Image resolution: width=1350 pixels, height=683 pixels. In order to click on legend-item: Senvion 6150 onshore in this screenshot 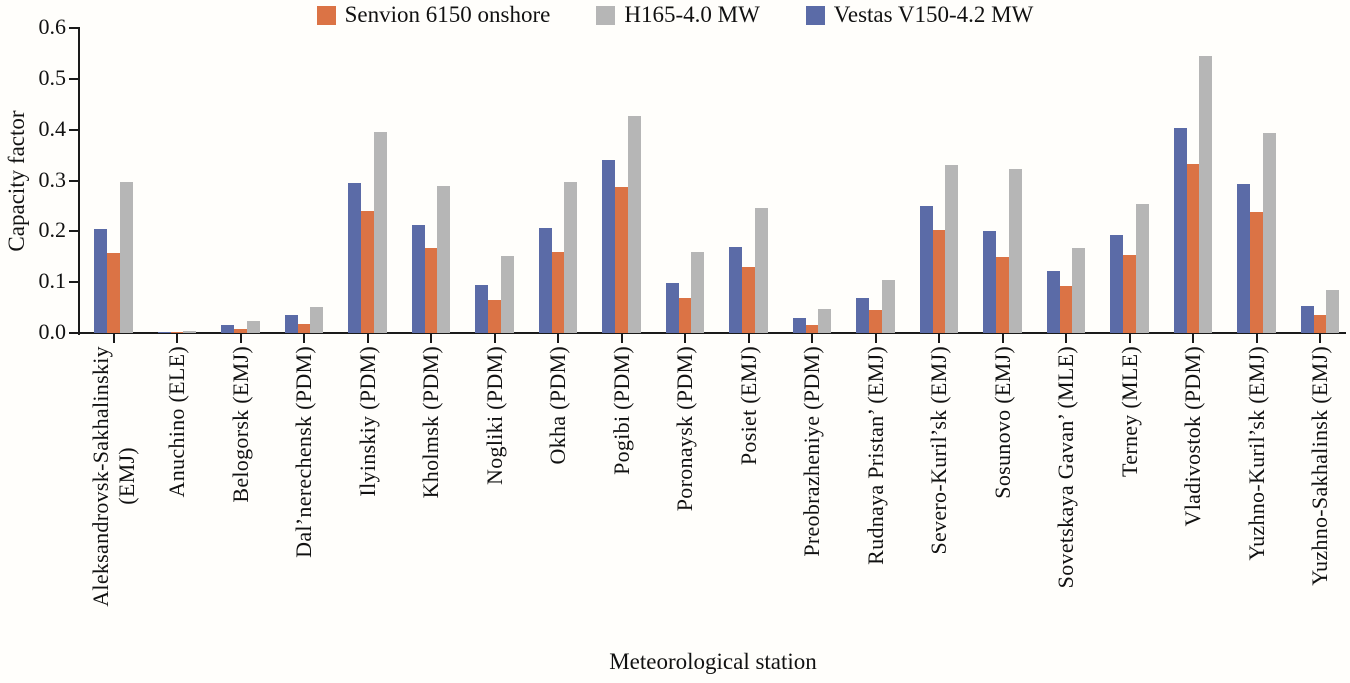, I will do `click(433, 15)`.